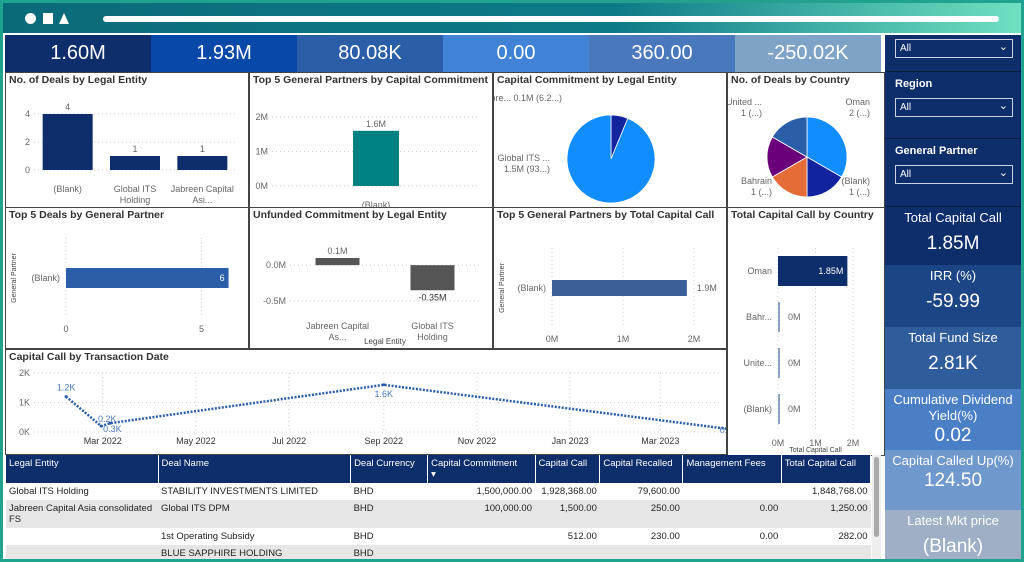 Image resolution: width=1024 pixels, height=562 pixels. What do you see at coordinates (376, 124) in the screenshot?
I see `data-label: 1.6M` at bounding box center [376, 124].